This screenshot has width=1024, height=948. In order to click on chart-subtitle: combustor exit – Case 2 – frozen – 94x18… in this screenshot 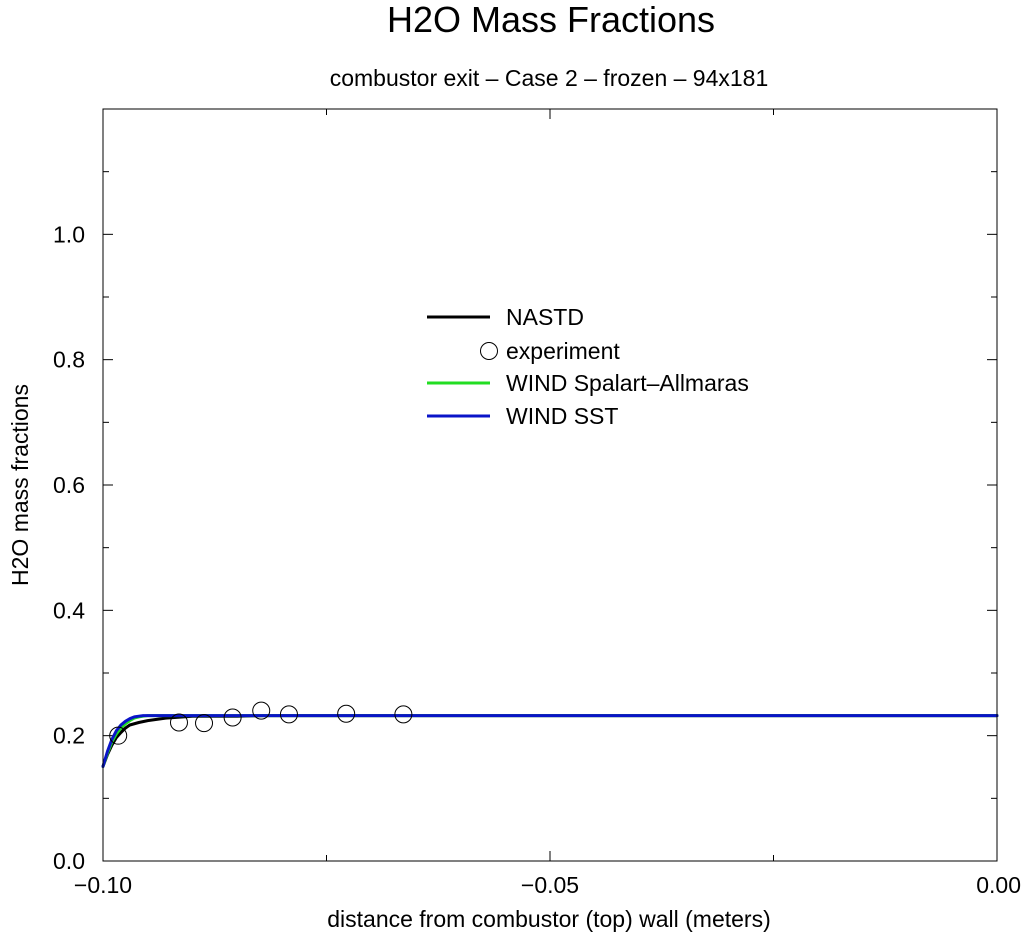, I will do `click(549, 78)`.